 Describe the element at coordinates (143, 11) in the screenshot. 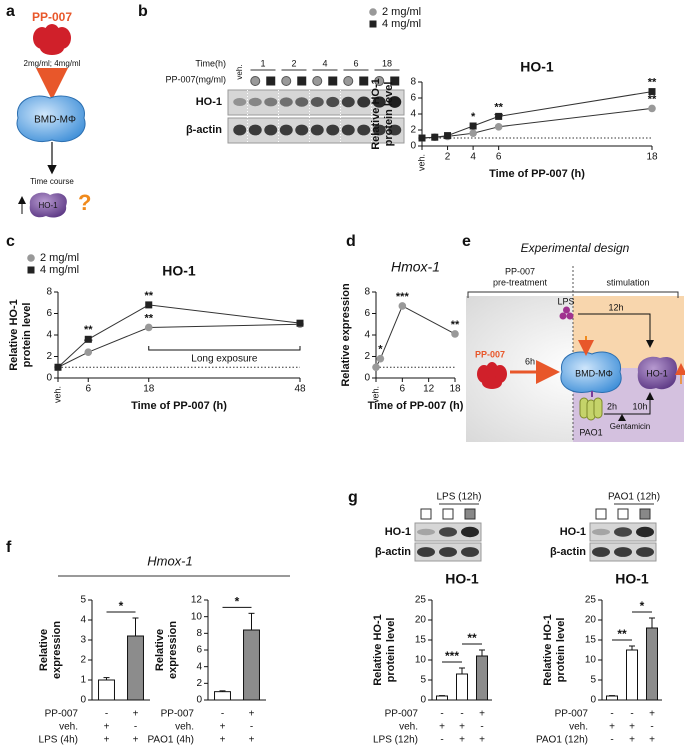

I see `panel-label: b` at that location.